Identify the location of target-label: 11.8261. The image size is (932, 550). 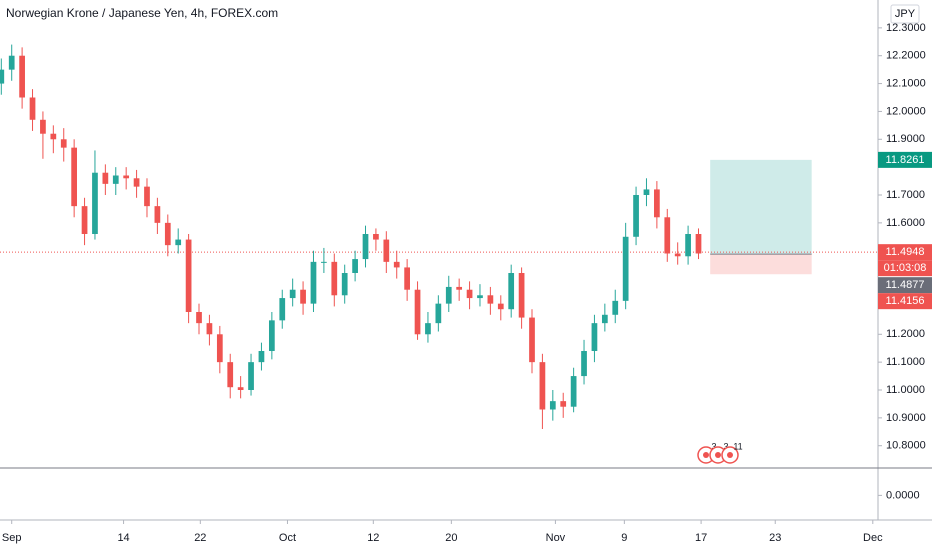
(905, 160).